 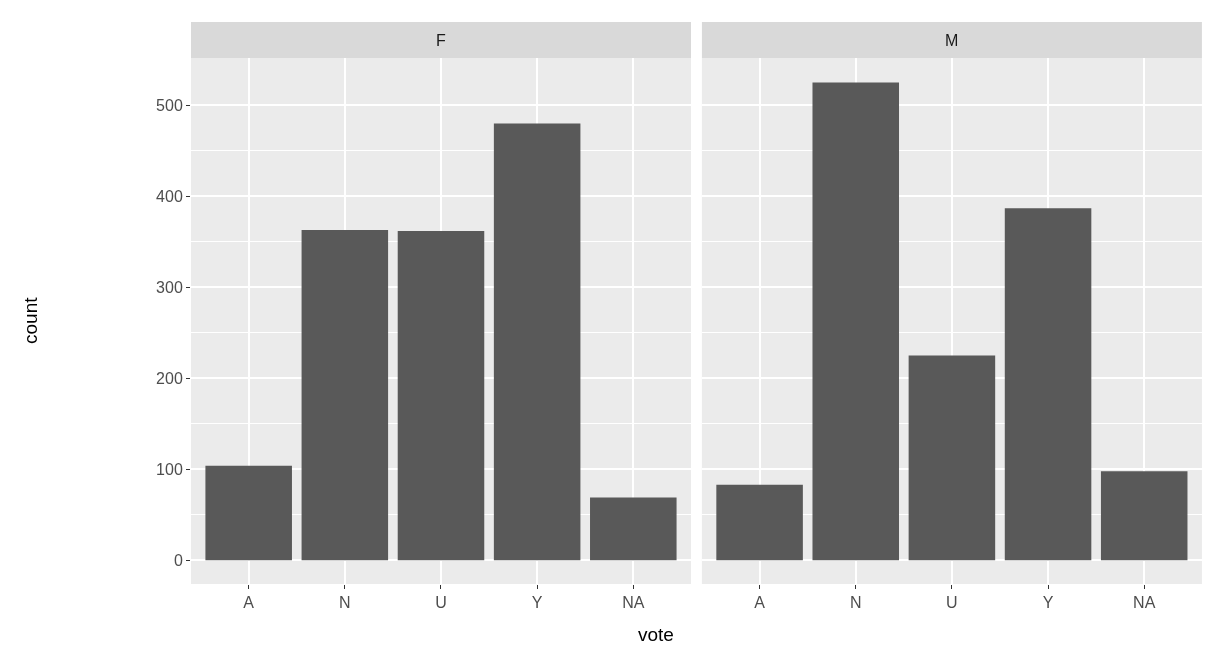 What do you see at coordinates (441, 40) in the screenshot?
I see `chart-title: F` at bounding box center [441, 40].